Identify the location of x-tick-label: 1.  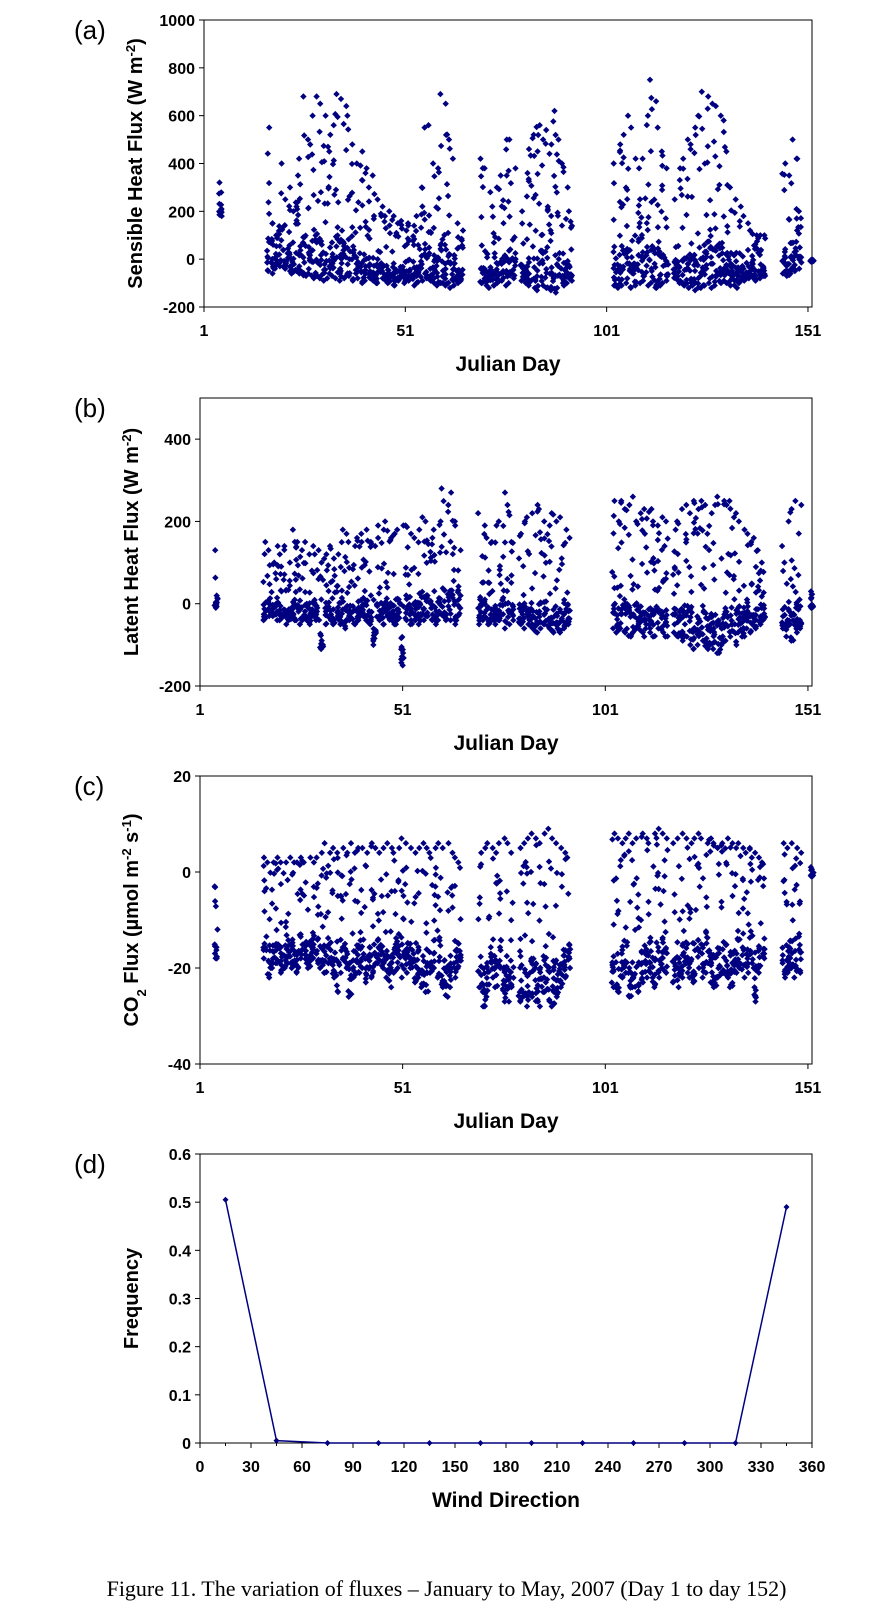
(200, 1088).